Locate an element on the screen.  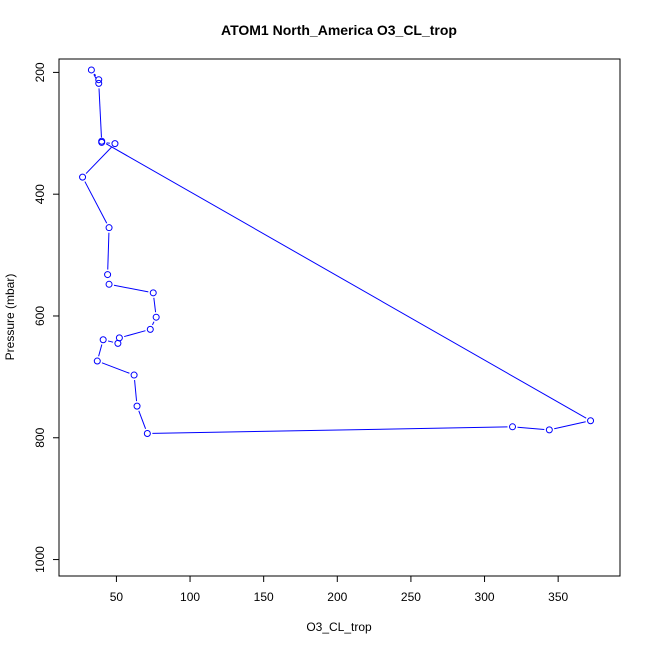
y-tick-label: 200 is located at coordinates (40, 72).